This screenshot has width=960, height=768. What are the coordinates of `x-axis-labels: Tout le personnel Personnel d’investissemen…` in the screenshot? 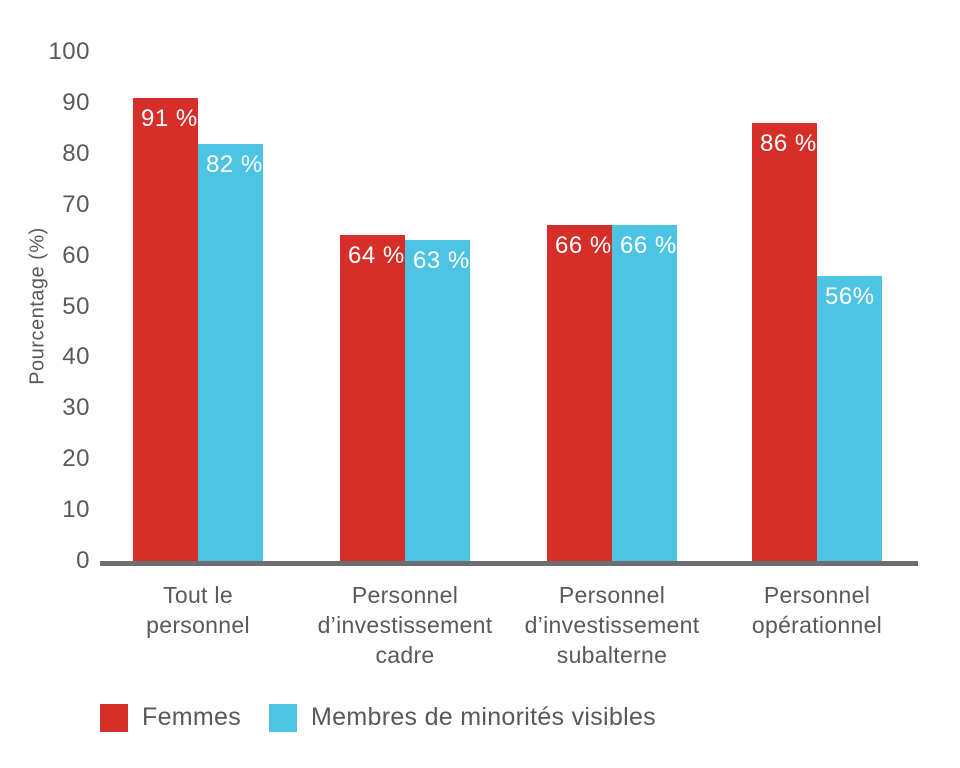 It's located at (480, 635).